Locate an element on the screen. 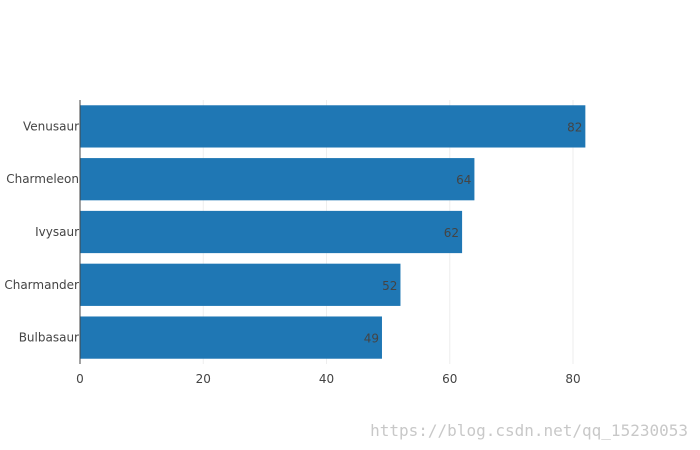 Image resolution: width=700 pixels, height=450 pixels. data-label-venusaur: 82 is located at coordinates (574, 127).